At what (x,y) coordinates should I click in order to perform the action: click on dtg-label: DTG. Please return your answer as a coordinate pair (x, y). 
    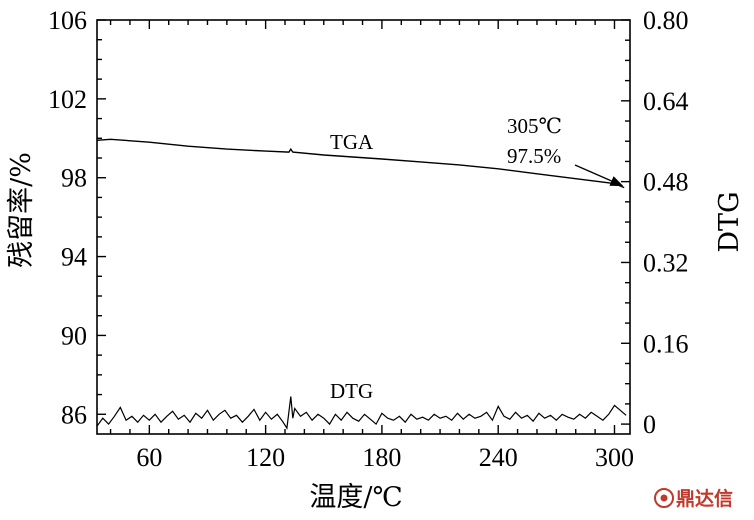
    Looking at the image, I should click on (351, 391).